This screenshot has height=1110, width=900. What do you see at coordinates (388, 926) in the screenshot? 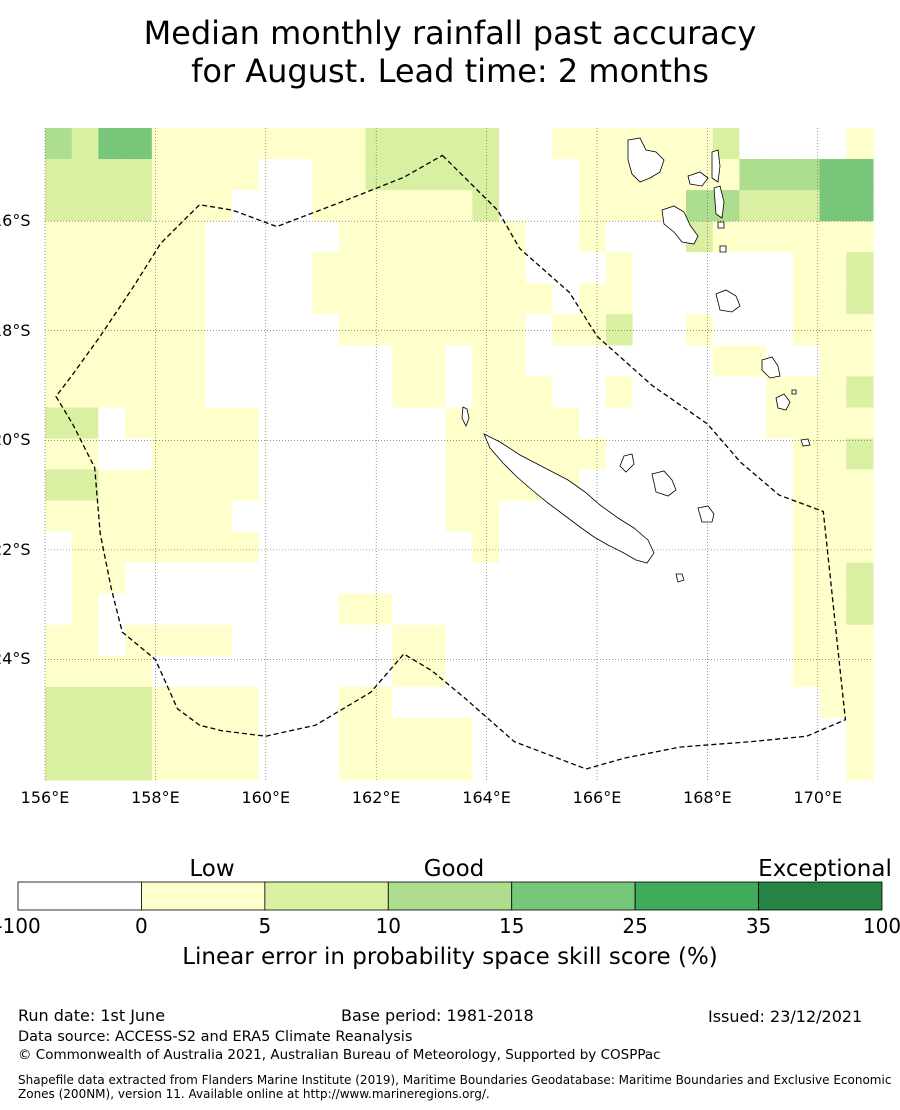
I see `colorbar-tick-label: 10` at bounding box center [388, 926].